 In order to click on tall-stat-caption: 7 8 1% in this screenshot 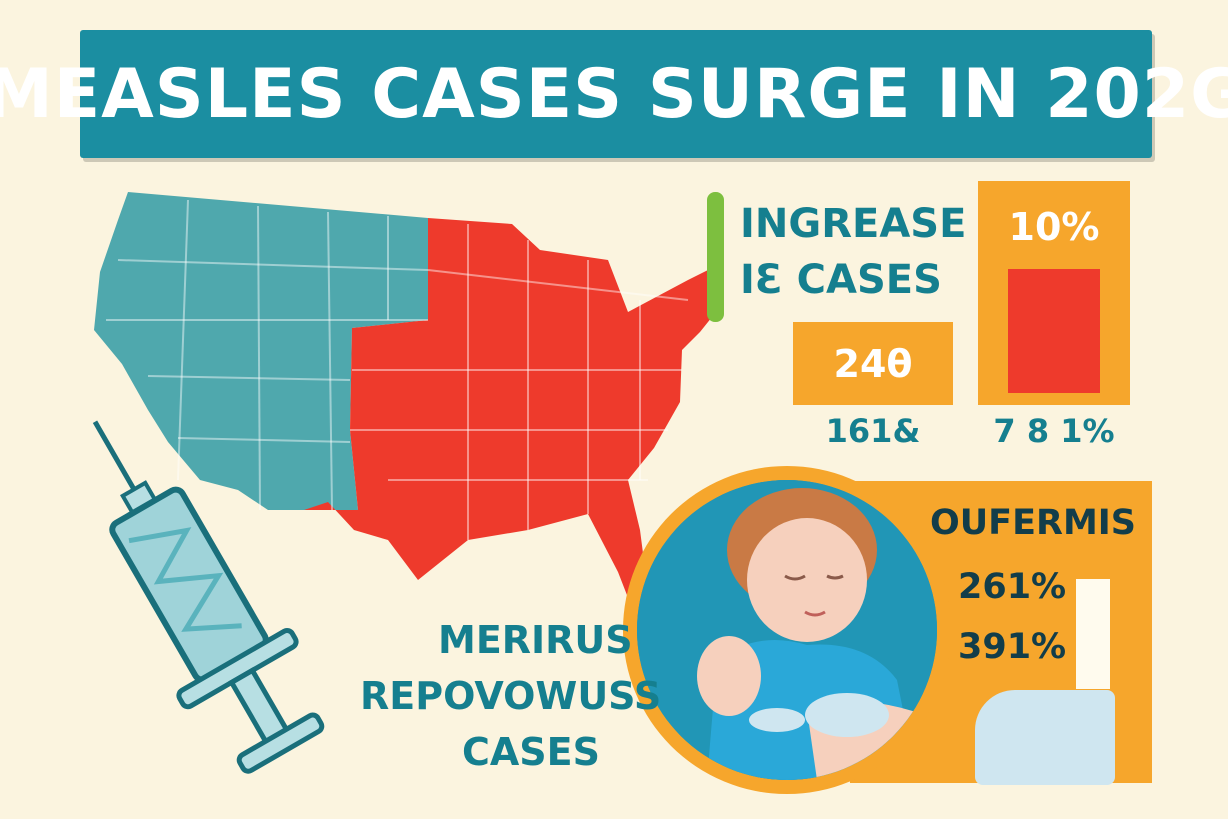, I will do `click(1054, 431)`.